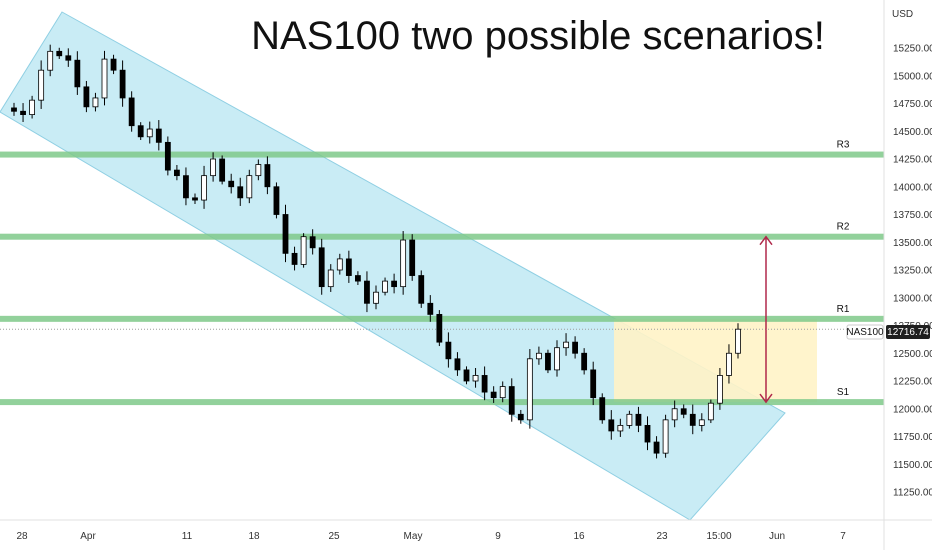  I want to click on time-tick-label: Jun, so click(777, 536).